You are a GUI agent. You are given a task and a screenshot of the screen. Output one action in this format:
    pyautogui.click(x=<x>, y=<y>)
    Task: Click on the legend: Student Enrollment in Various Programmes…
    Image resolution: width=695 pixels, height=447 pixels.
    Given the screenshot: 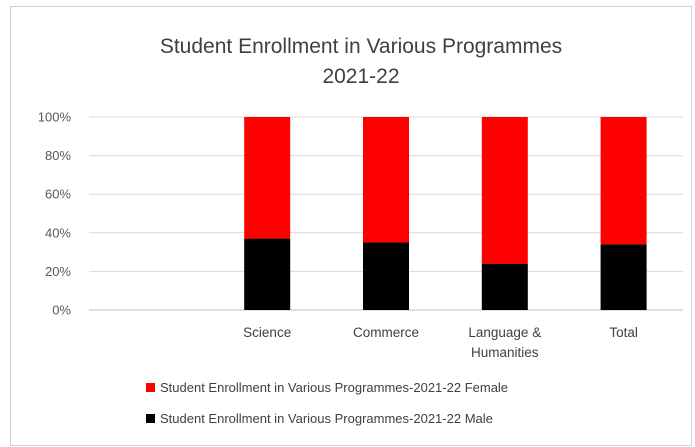 What is the action you would take?
    pyautogui.click(x=327, y=403)
    